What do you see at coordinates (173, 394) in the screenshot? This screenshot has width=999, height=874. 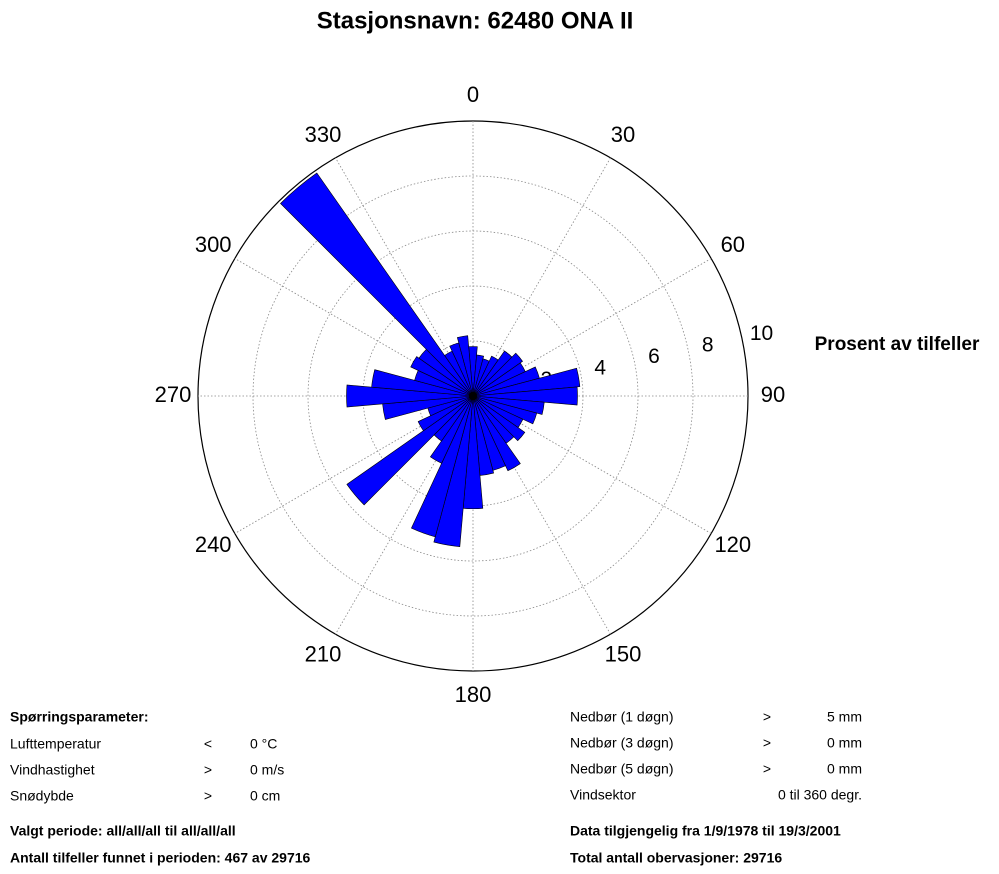 I see `angle-tick-label: 270` at bounding box center [173, 394].